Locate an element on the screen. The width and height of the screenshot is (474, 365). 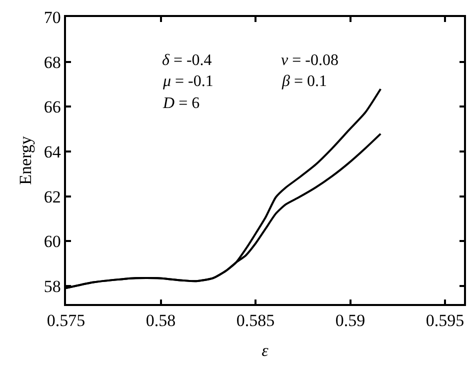
x-tick-label: 0.595 is located at coordinates (445, 320).